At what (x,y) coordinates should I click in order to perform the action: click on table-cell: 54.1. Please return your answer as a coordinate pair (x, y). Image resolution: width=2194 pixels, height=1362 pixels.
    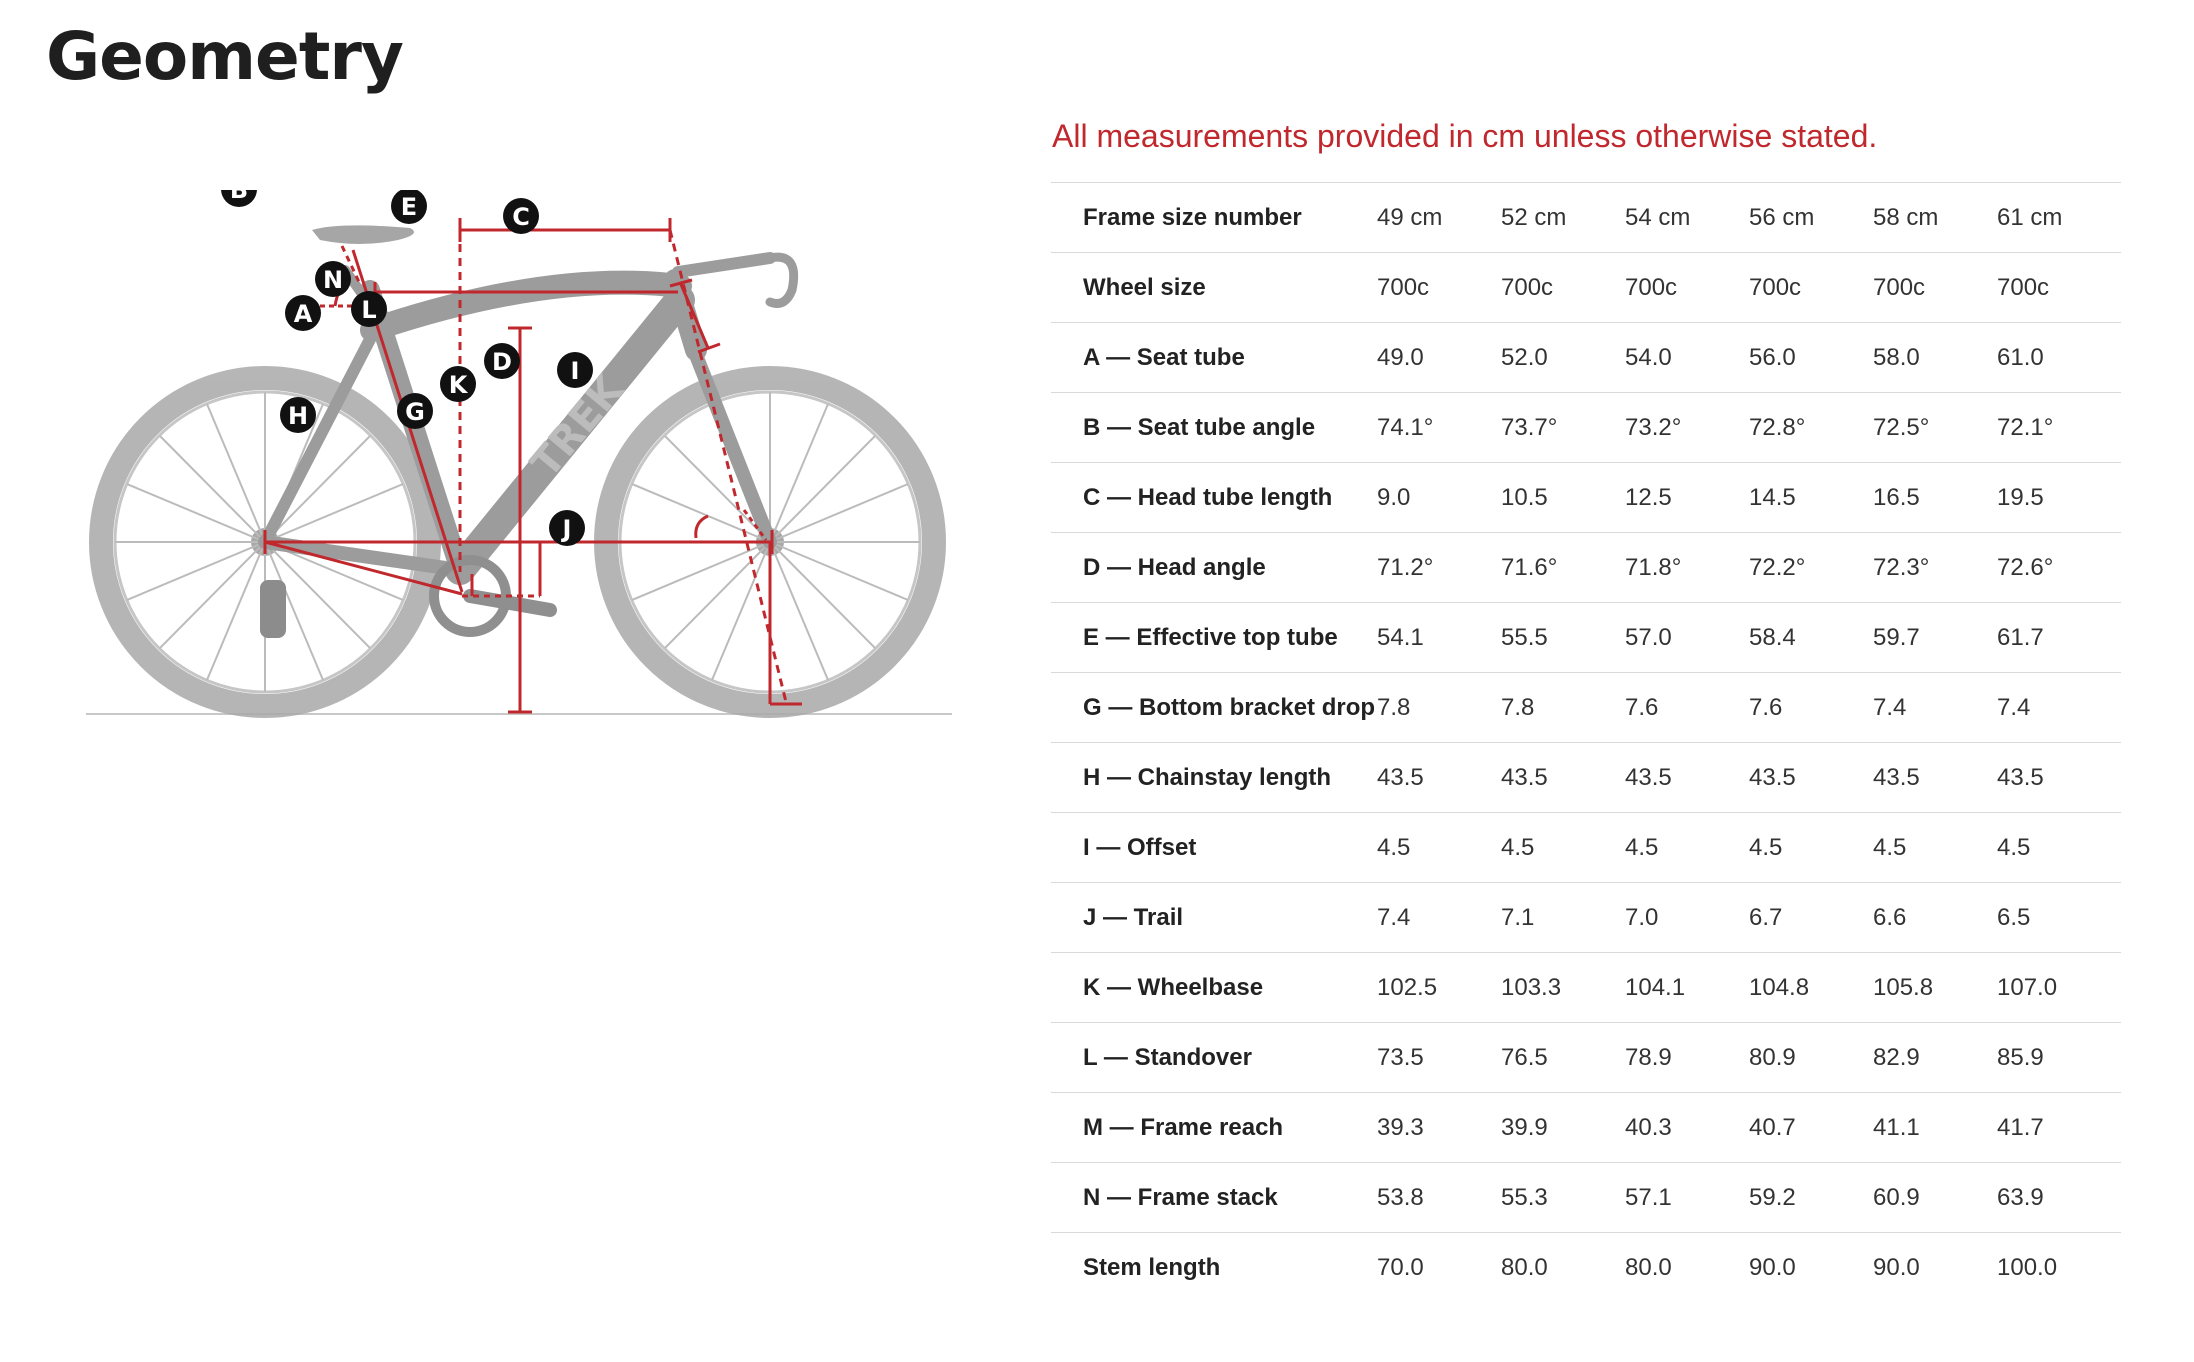
    Looking at the image, I should click on (1439, 637).